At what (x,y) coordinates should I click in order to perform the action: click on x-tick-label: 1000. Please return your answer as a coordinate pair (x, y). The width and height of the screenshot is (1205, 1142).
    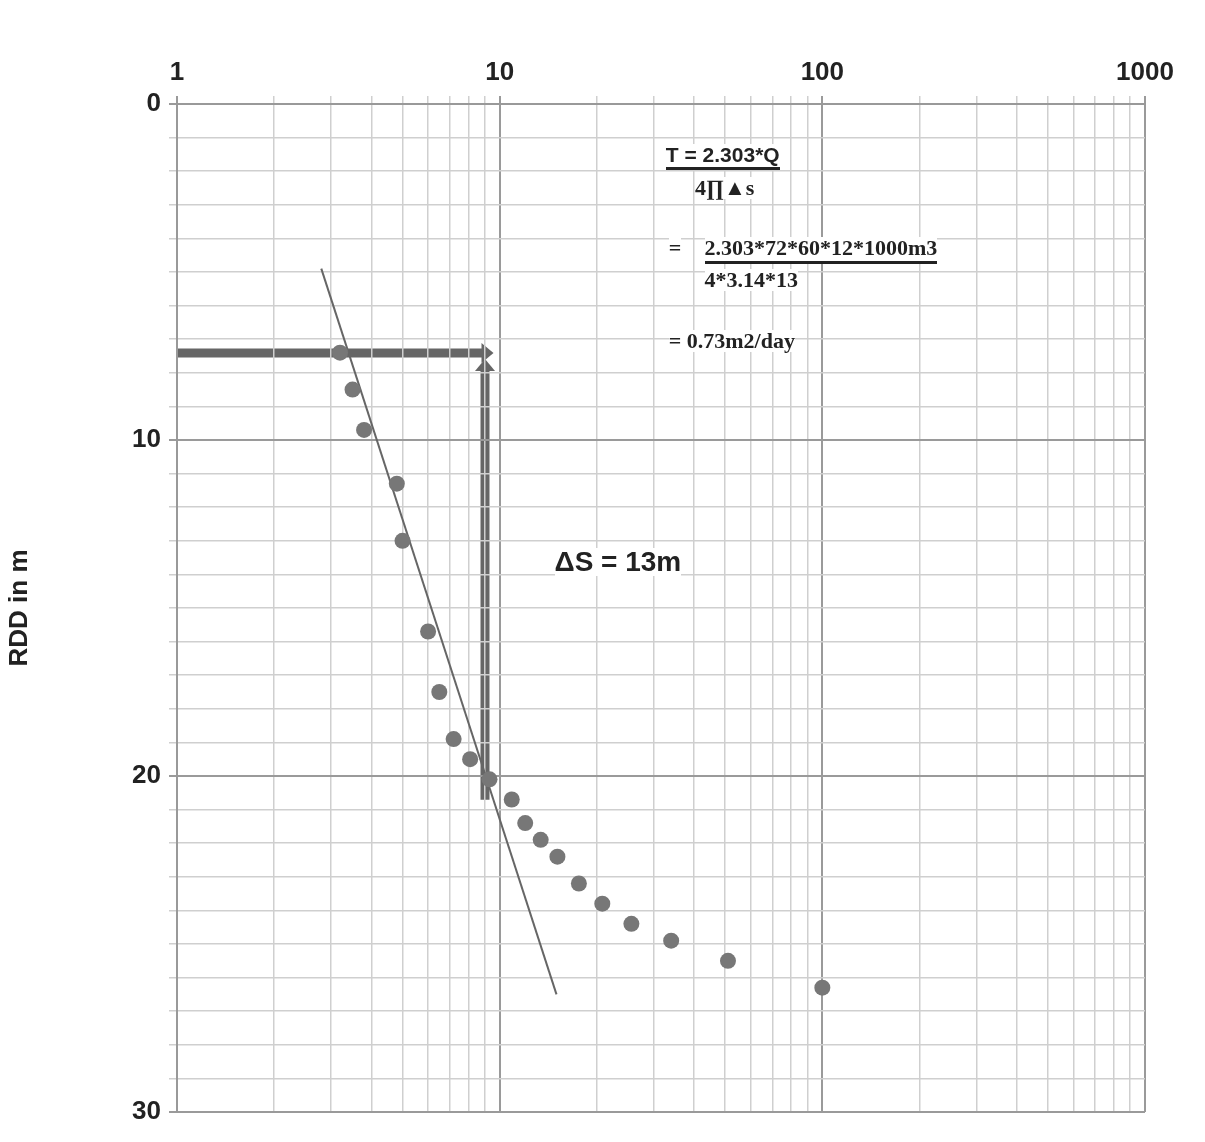
    Looking at the image, I should click on (1145, 70).